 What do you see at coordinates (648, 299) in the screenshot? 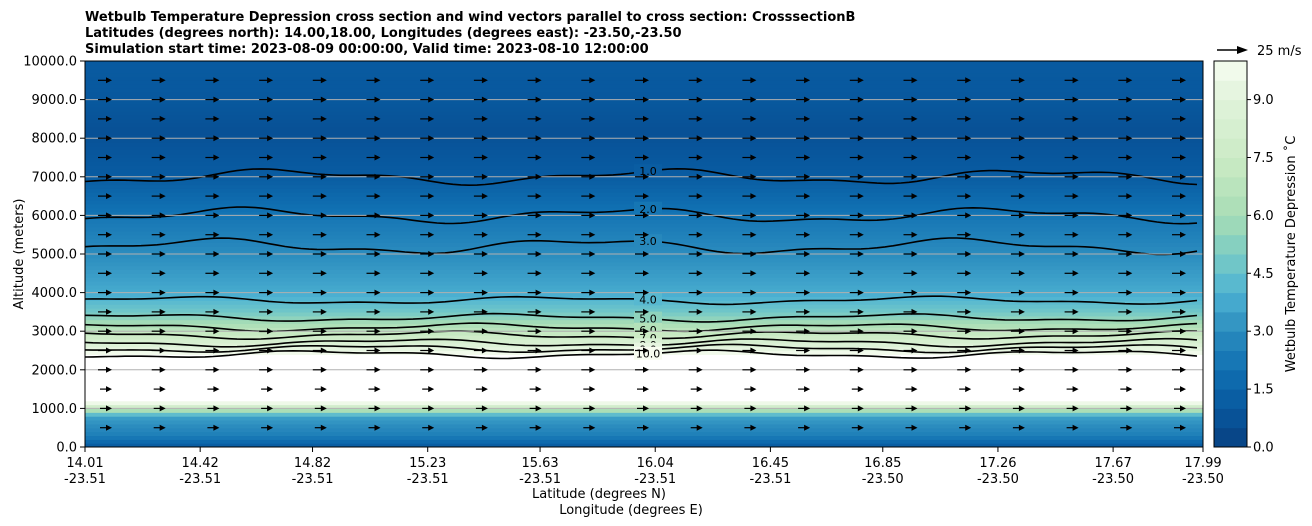
I see `contour-label: 4.0` at bounding box center [648, 299].